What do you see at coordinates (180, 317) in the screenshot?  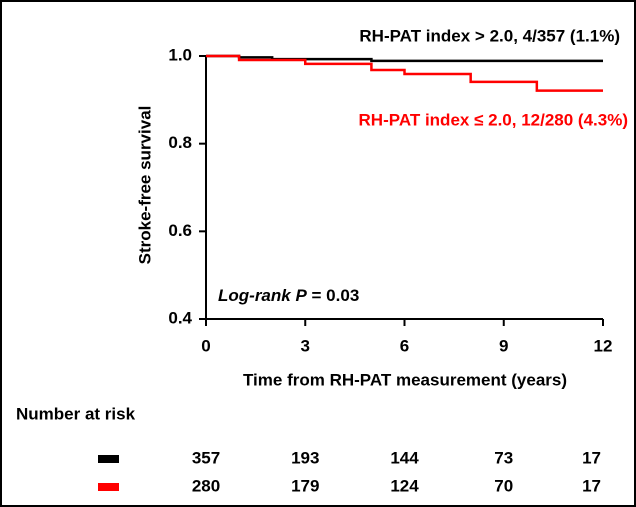 I see `y-tick-label: 0.4` at bounding box center [180, 317].